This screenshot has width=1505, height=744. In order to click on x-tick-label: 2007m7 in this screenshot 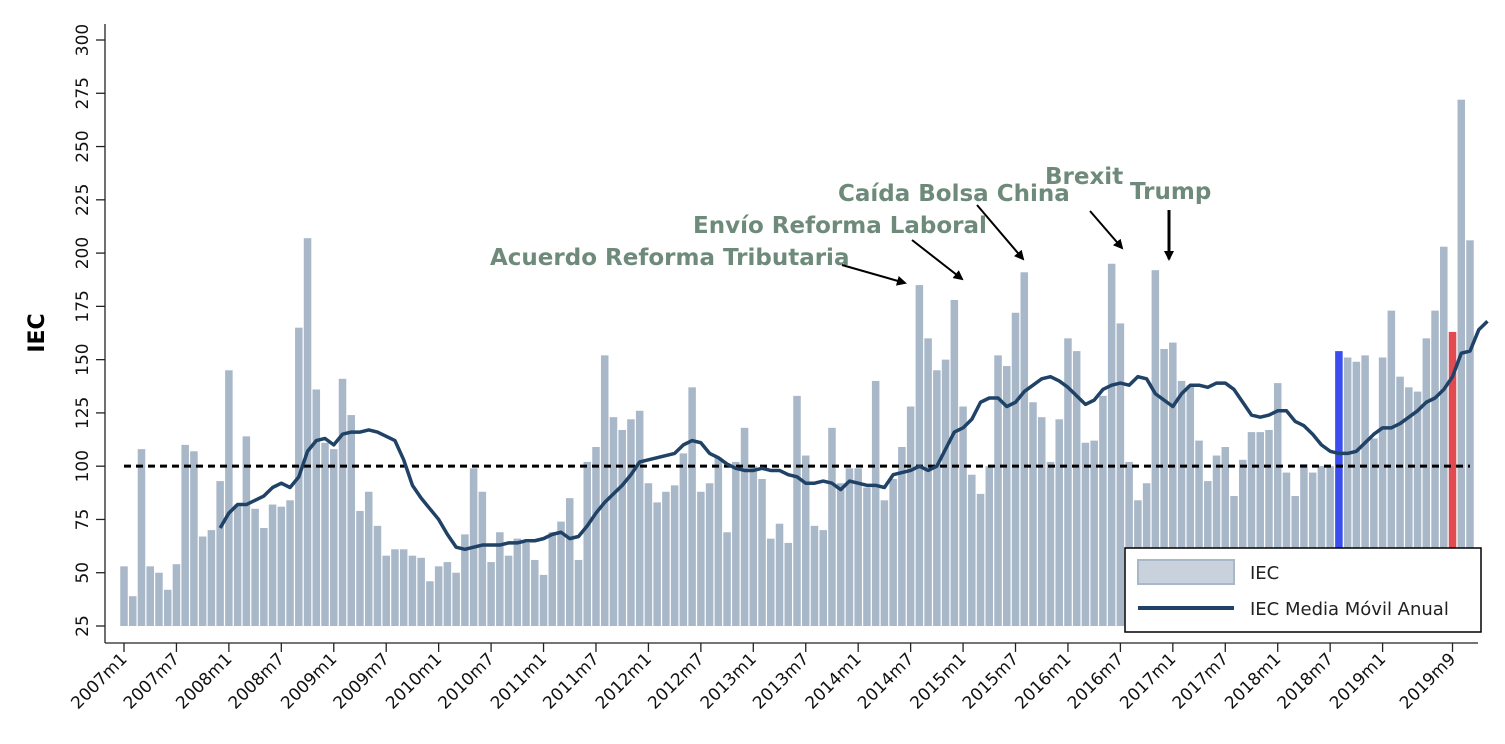, I will do `click(152, 681)`.